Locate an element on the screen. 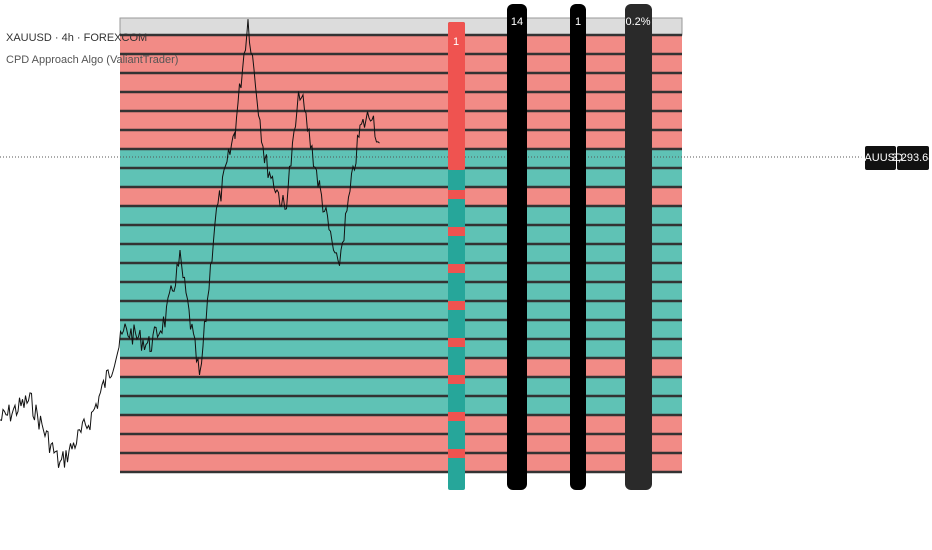 Image resolution: width=932 pixels, height=550 pixels. percent-column is located at coordinates (638, 247).